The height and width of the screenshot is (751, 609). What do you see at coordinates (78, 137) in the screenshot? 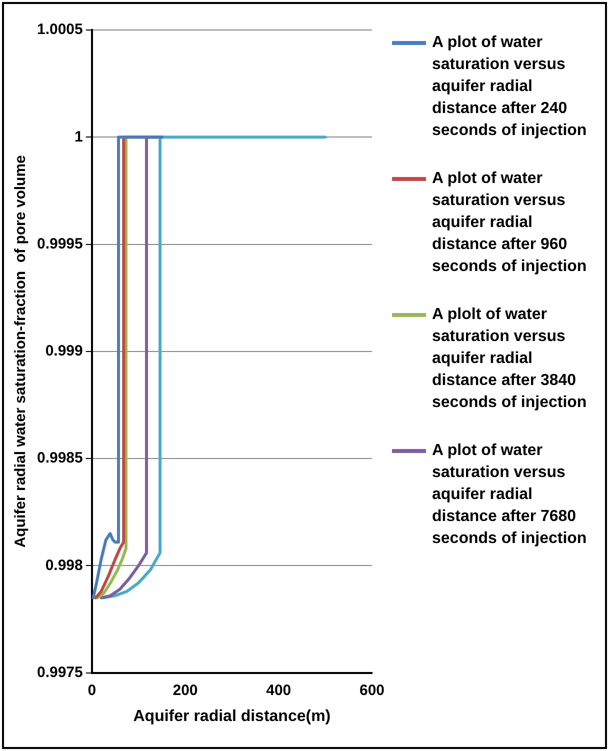
I see `y-tick-label: 1` at bounding box center [78, 137].